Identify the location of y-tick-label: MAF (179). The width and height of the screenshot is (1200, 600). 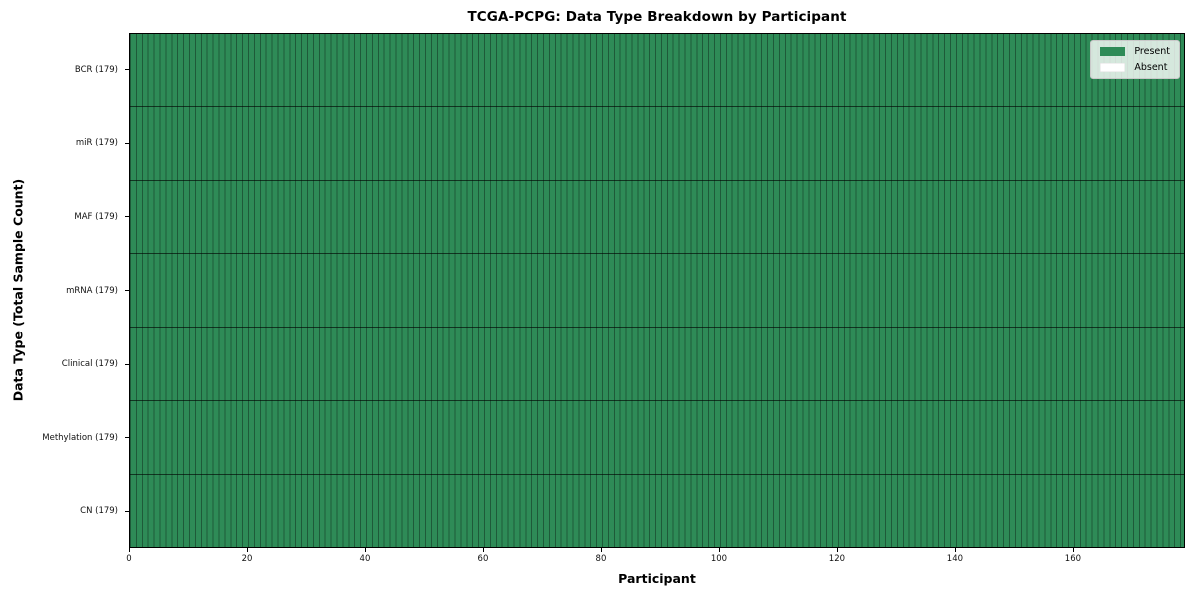
(96, 216).